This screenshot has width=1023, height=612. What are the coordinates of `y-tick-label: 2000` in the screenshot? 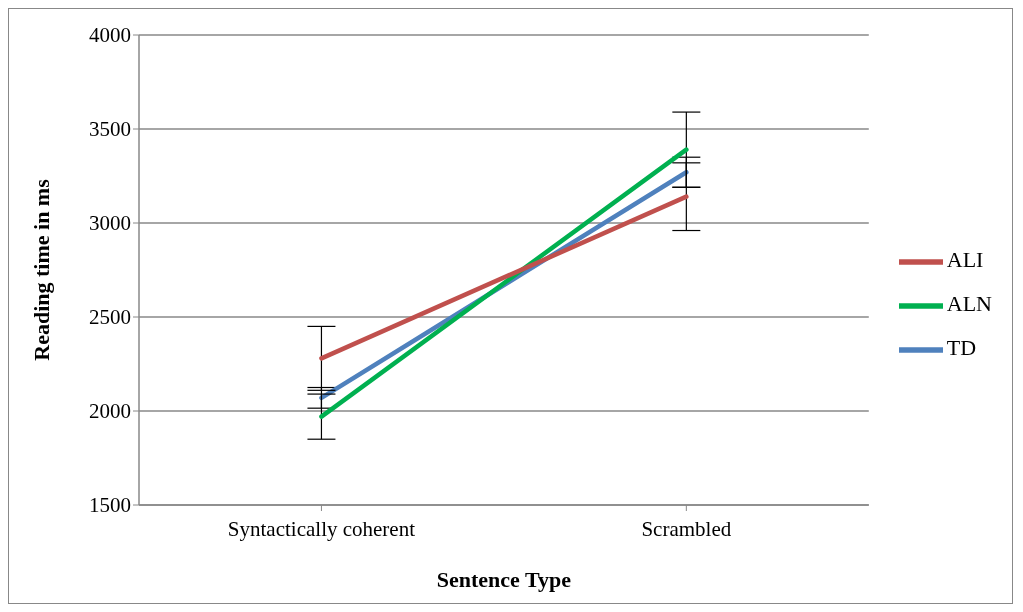 It's located at (110, 411).